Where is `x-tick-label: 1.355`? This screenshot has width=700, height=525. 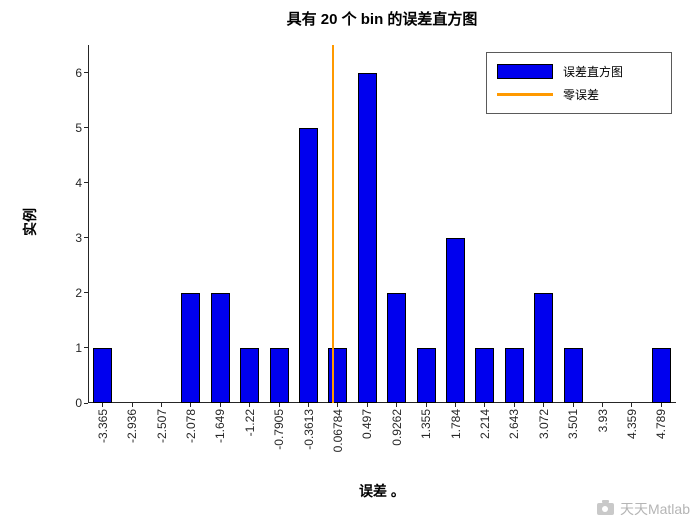
x-tick-label: 1.355 is located at coordinates (426, 424).